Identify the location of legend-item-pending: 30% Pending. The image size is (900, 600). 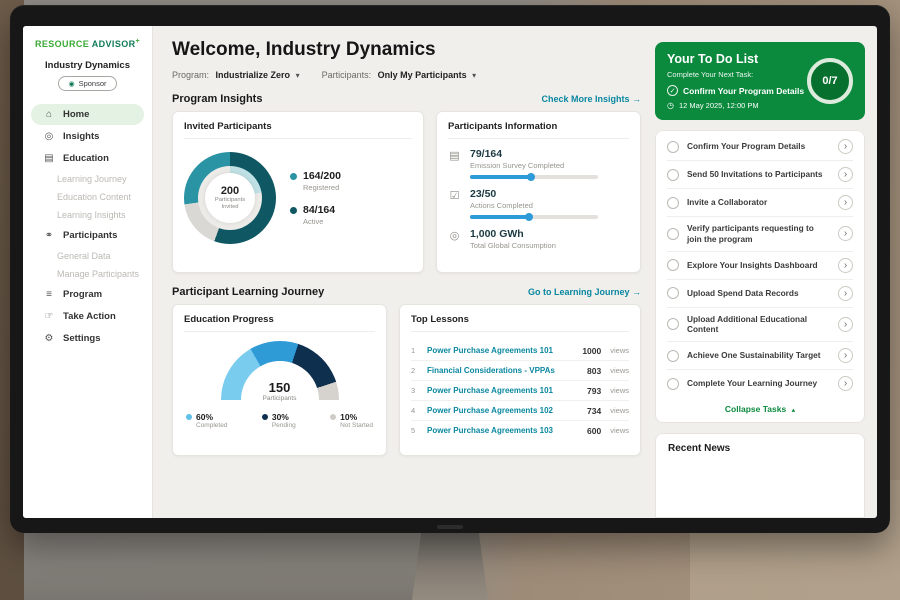
(278, 420).